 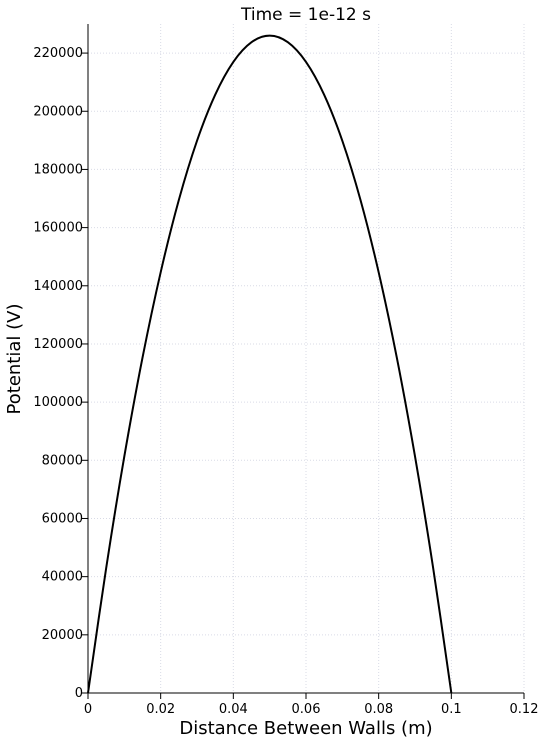 I want to click on x-tick-label: 0.12, so click(x=524, y=709).